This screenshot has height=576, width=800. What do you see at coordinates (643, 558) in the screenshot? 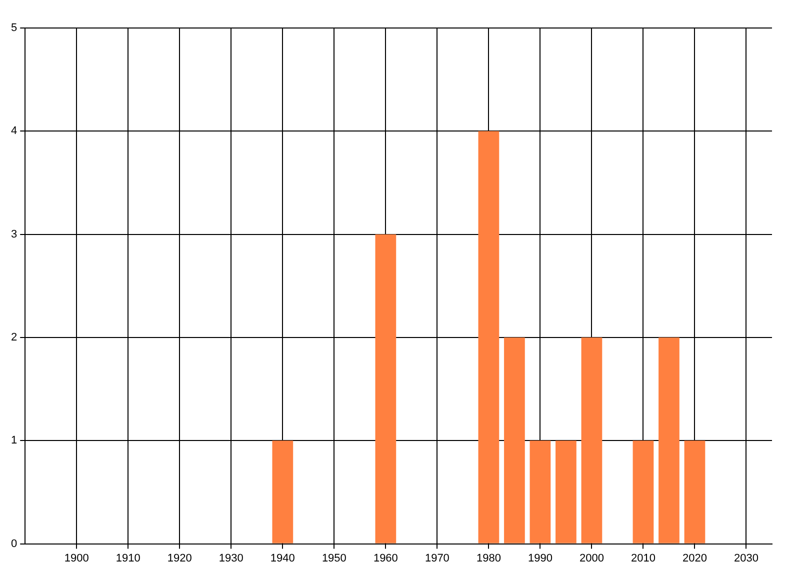
I see `x-tick-label: 2010` at bounding box center [643, 558].